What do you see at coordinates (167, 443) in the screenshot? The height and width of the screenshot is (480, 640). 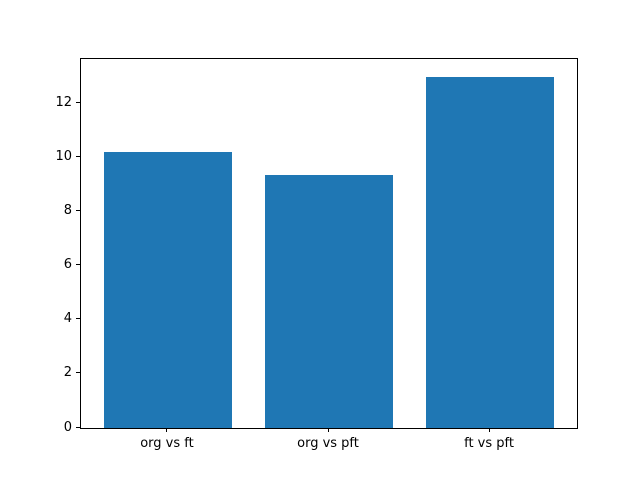 I see `x-axis-tick-label: org vs ft` at bounding box center [167, 443].